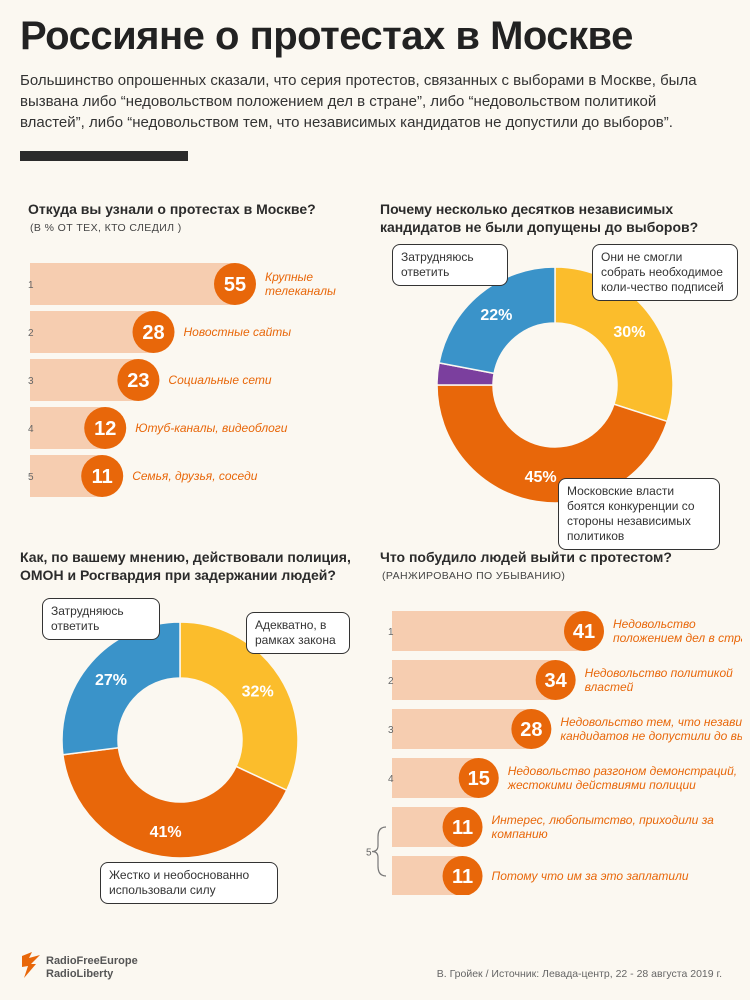  Describe the element at coordinates (166, 832) in the screenshot. I see `police-slice-label: 41%` at that location.